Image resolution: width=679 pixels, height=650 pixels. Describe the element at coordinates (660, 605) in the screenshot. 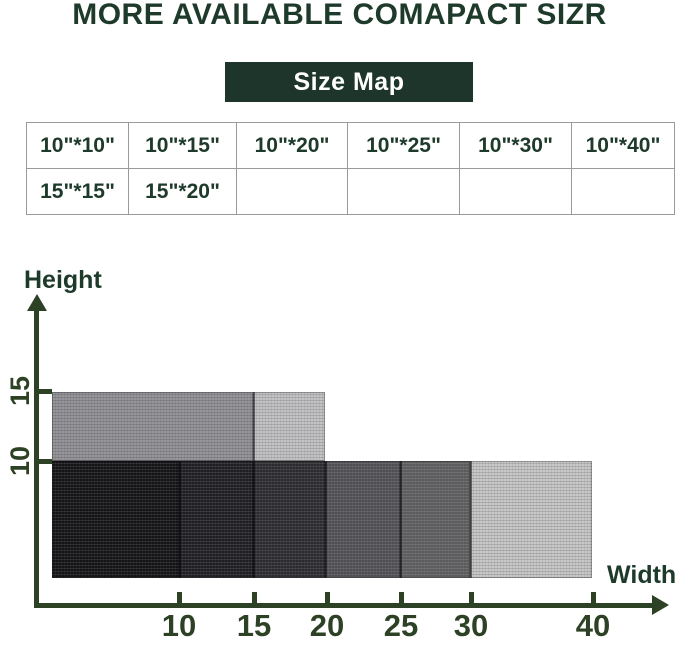

I see `x-axis-arrow-icon` at that location.